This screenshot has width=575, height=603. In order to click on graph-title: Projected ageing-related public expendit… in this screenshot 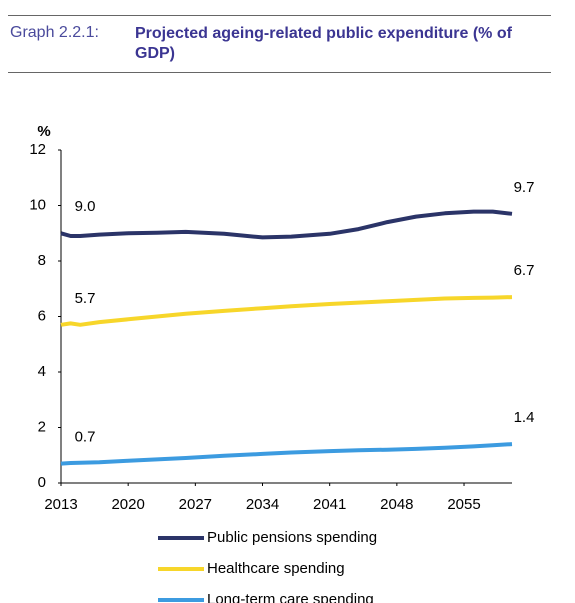, I will do `click(323, 43)`.